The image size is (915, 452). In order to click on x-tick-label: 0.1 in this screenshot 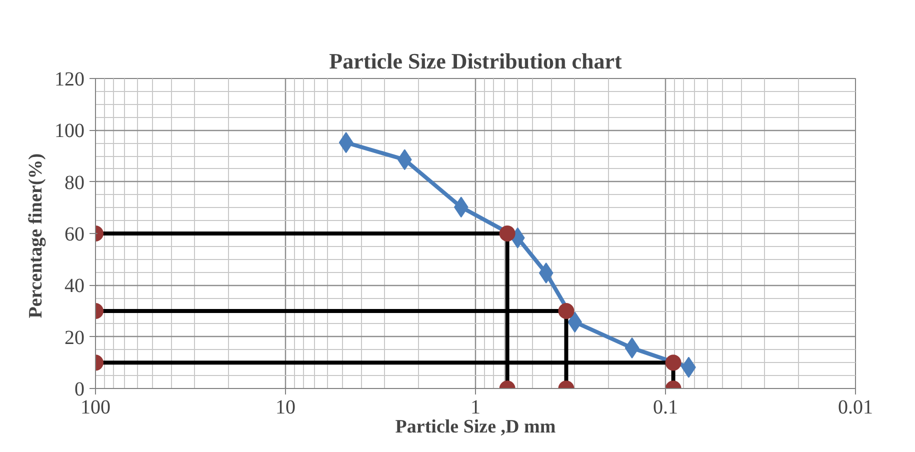, I will do `click(665, 407)`.